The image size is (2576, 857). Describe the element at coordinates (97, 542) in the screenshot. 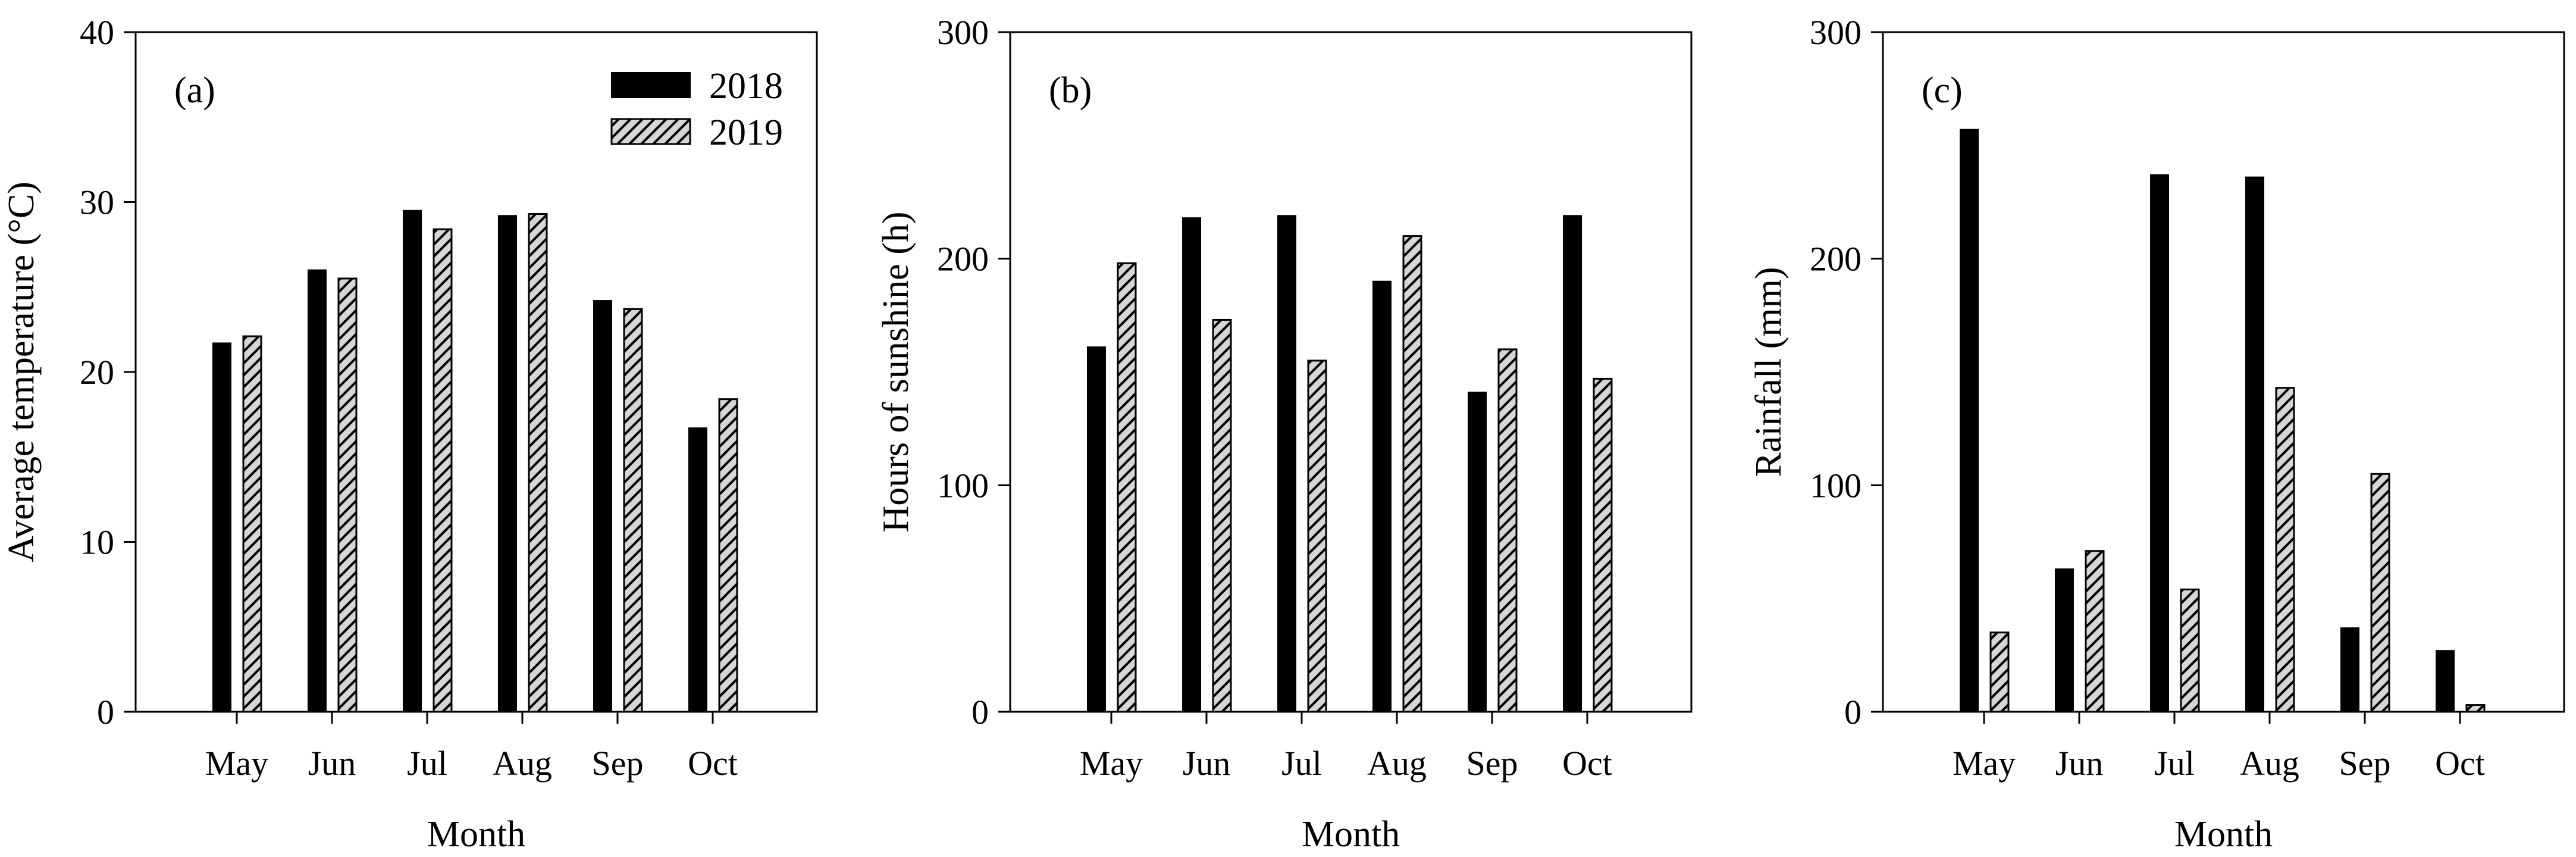

I see `y-tick-label-10: 10` at that location.